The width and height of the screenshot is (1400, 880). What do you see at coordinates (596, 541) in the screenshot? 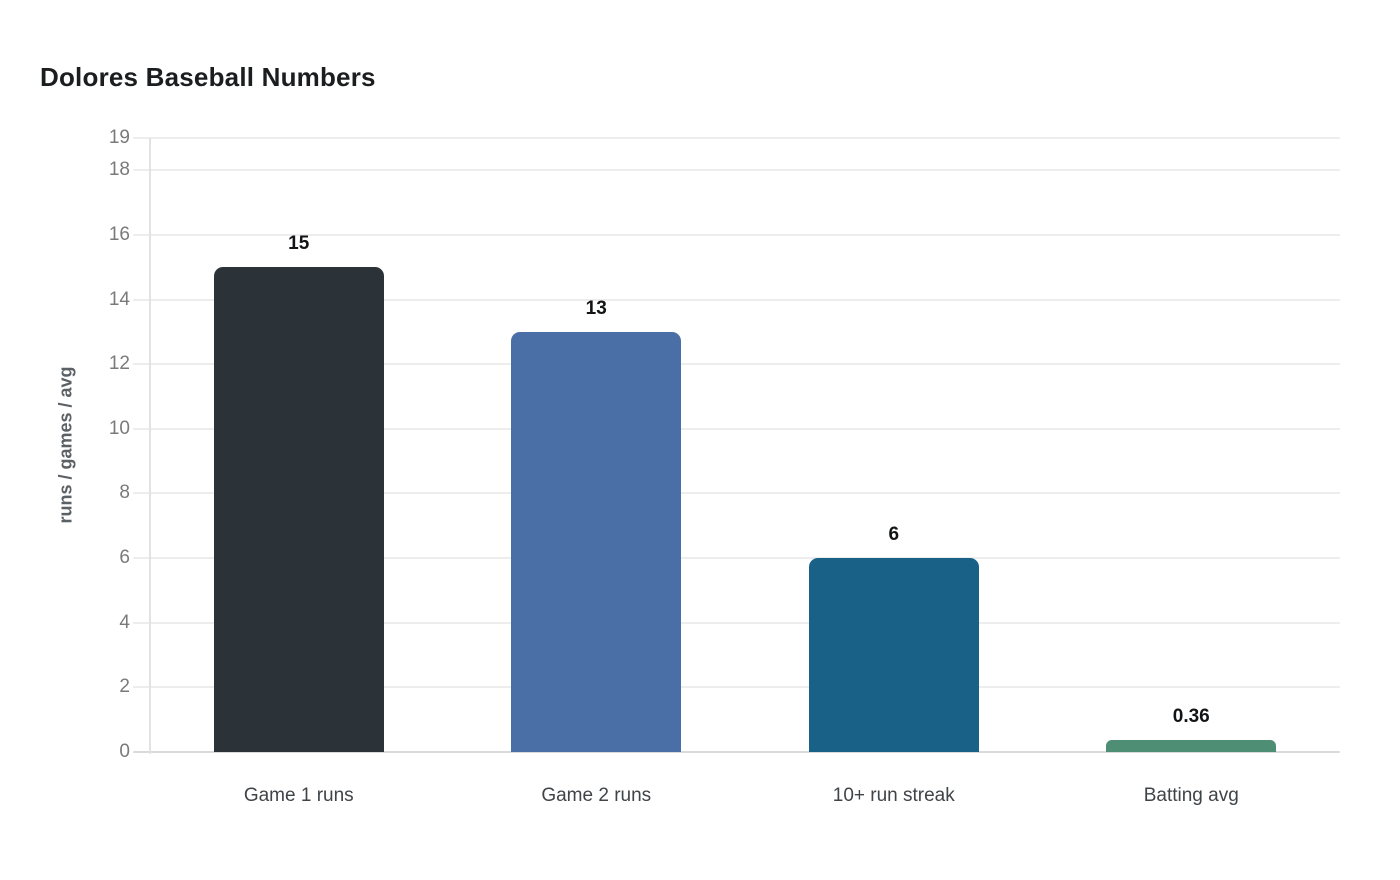
I see `bar-game-2-runs` at bounding box center [596, 541].